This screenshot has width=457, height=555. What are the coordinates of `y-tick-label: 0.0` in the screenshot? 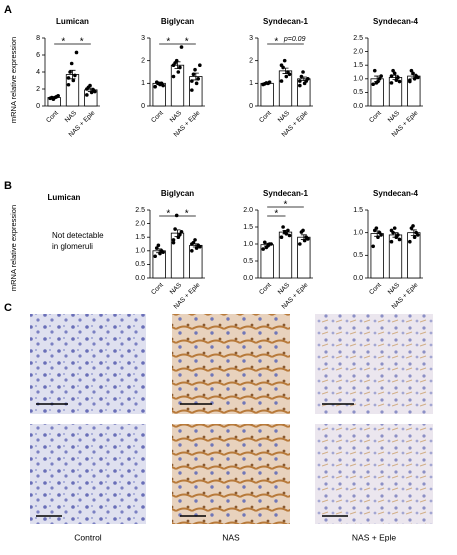 It's located at (358, 278).